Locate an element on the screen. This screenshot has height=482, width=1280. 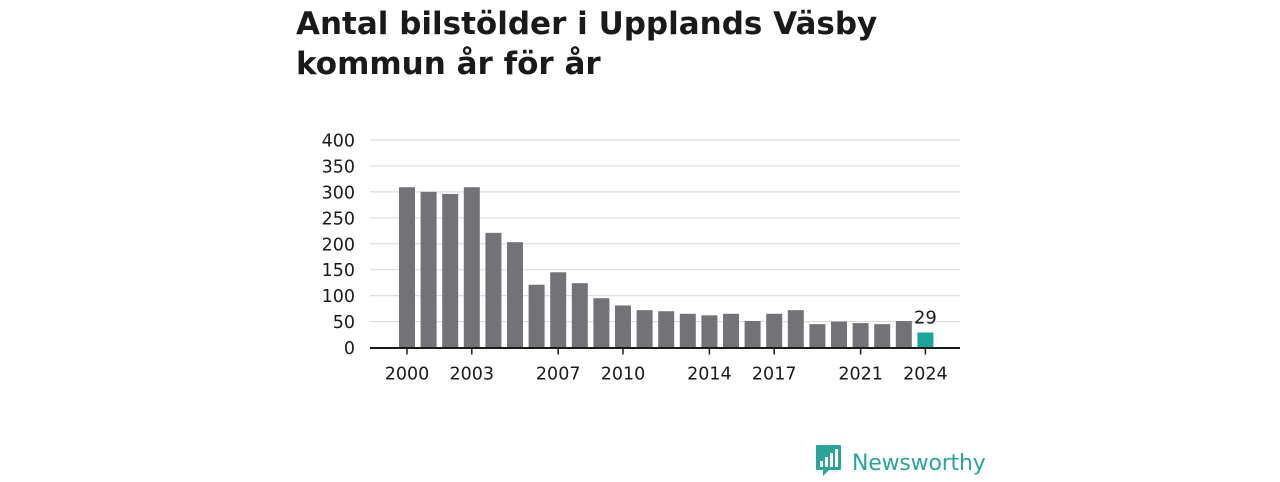
bar-2020 is located at coordinates (839, 334).